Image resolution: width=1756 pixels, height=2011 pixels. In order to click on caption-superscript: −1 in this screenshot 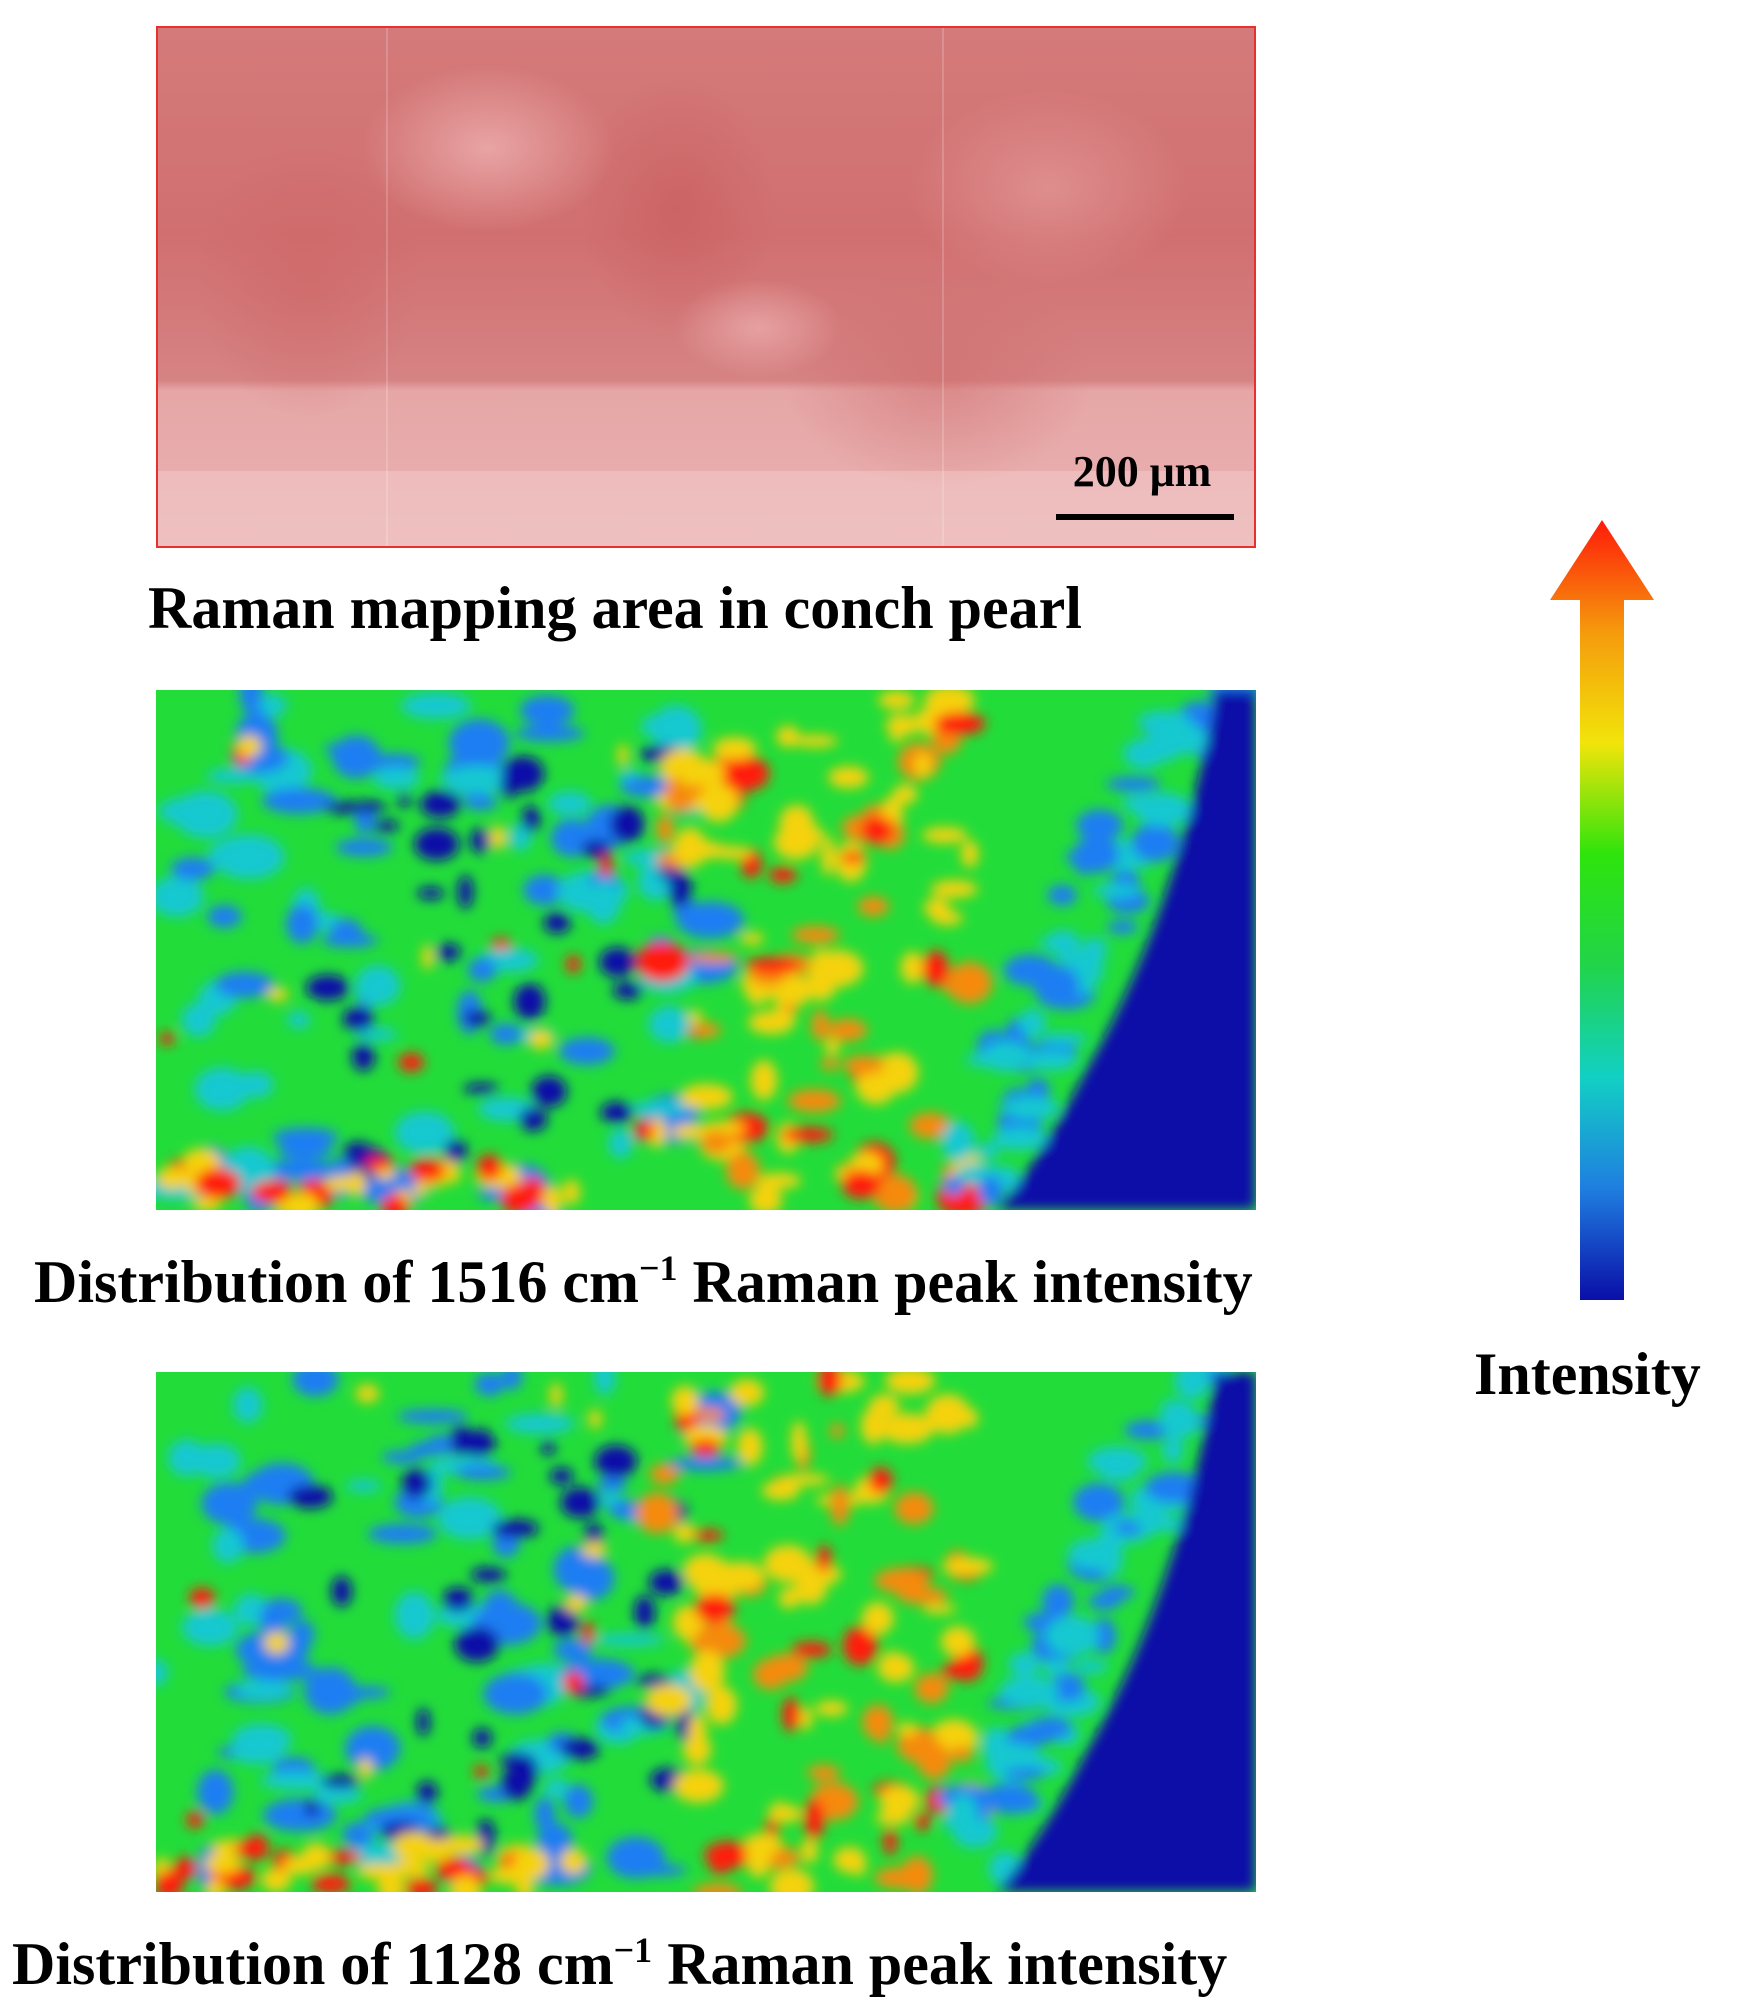, I will do `click(633, 1950)`.